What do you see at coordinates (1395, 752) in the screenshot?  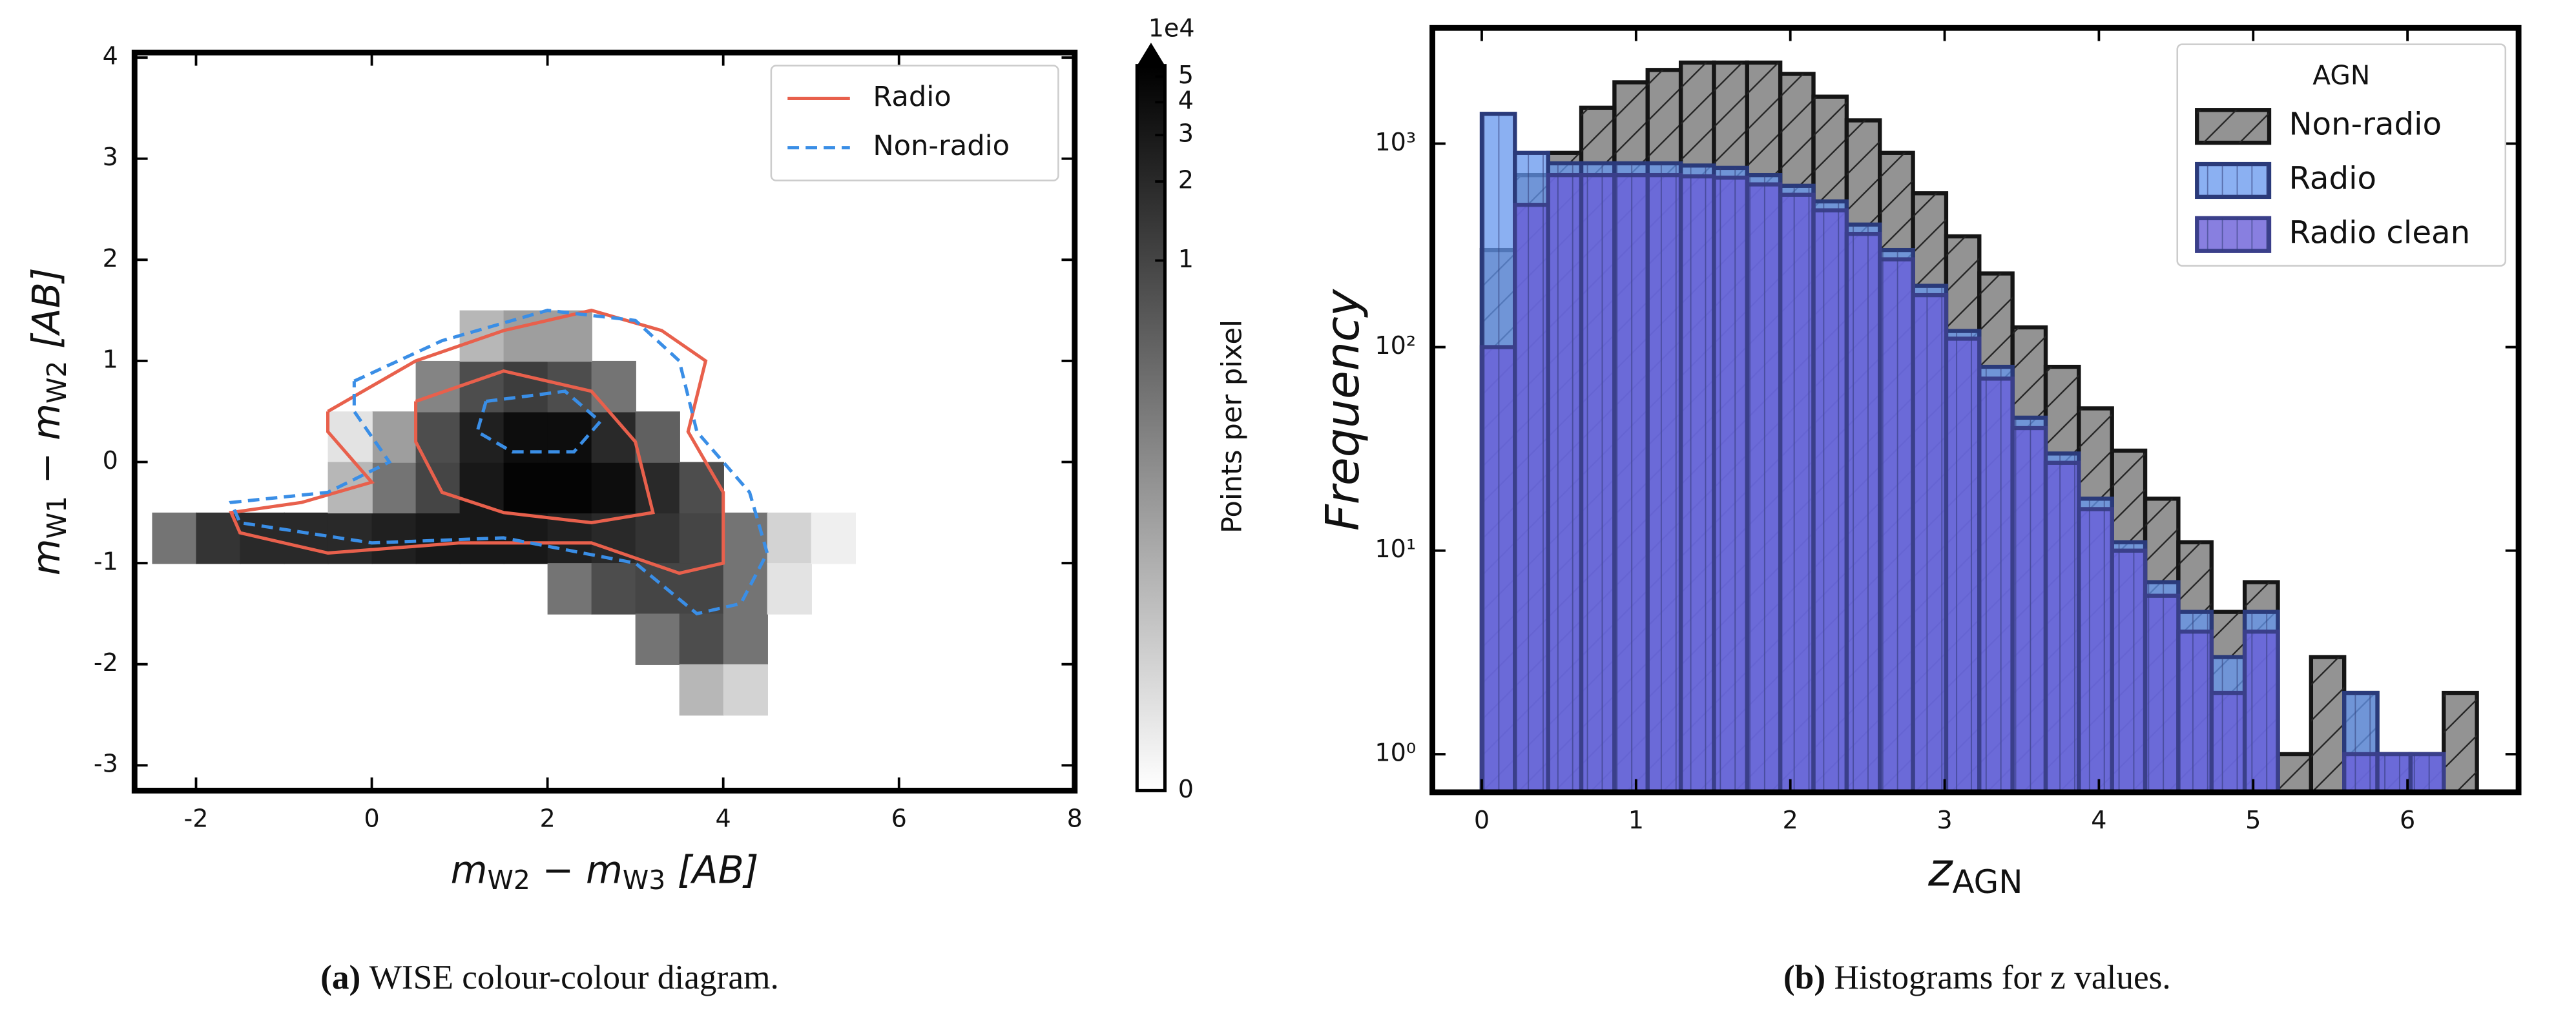 I see `y-tick-label: 10⁰` at bounding box center [1395, 752].